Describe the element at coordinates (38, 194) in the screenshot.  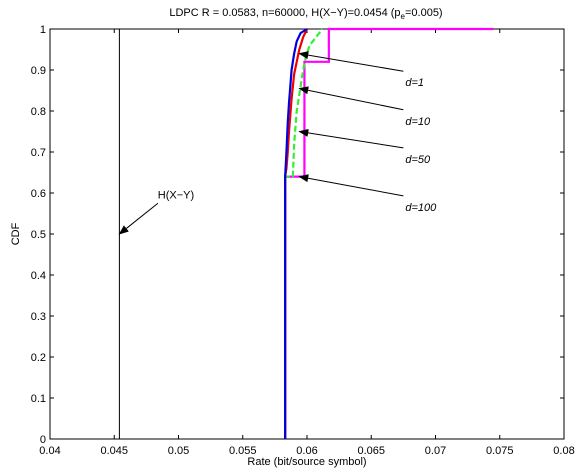
I see `y-tick-label: 0.6` at that location.